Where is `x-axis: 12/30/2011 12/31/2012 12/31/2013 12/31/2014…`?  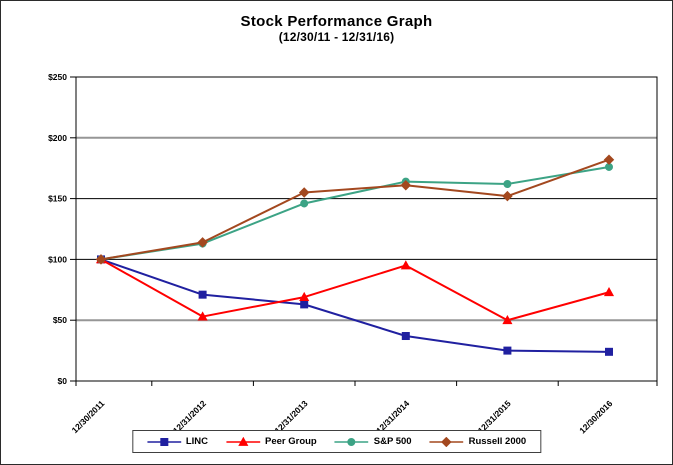 x-axis: 12/30/2011 12/31/2012 12/31/2013 12/31/2014… is located at coordinates (364, 408).